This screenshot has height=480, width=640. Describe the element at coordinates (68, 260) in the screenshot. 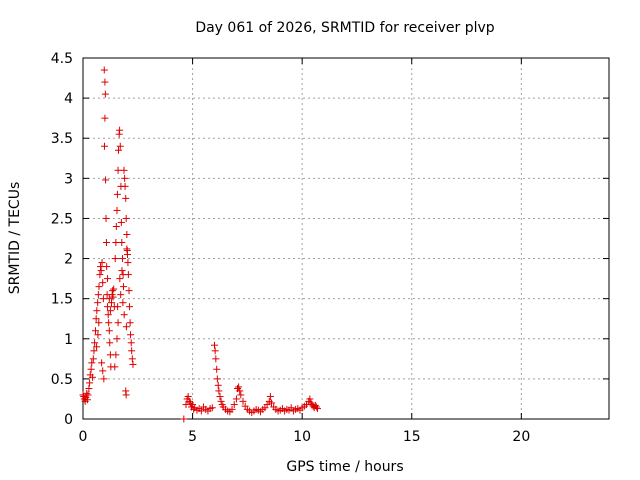

I see `y-tick-label: 2` at that location.